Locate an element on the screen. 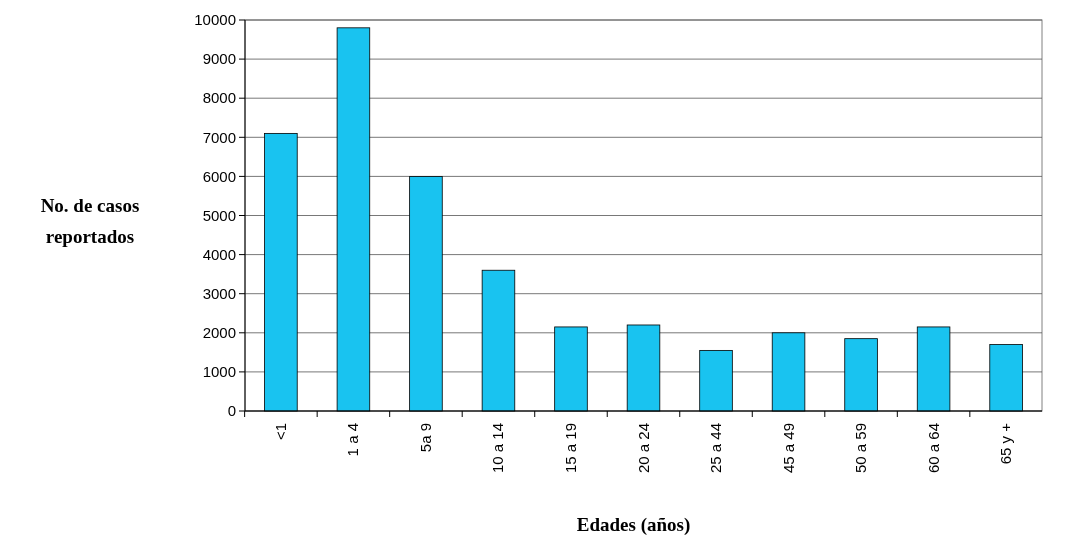 The width and height of the screenshot is (1072, 541). y-tick-label: 9000 is located at coordinates (219, 59).